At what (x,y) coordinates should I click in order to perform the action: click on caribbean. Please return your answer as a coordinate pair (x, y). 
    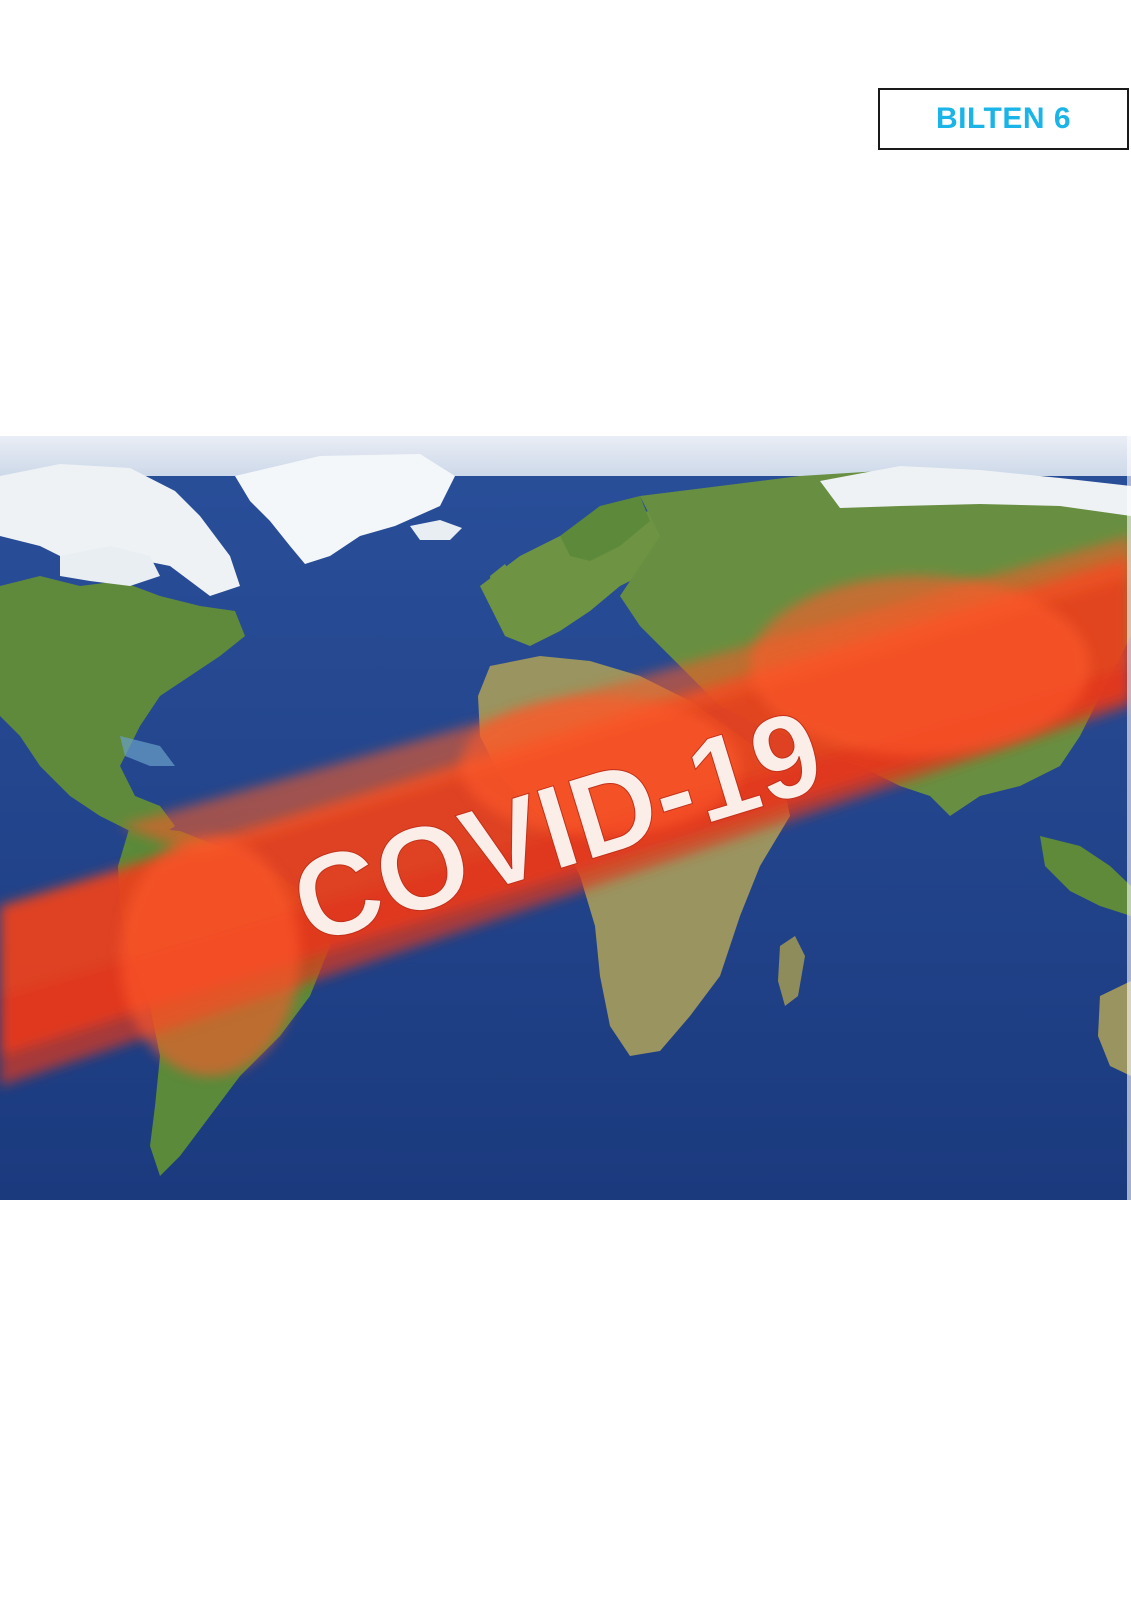
    Looking at the image, I should click on (147, 751).